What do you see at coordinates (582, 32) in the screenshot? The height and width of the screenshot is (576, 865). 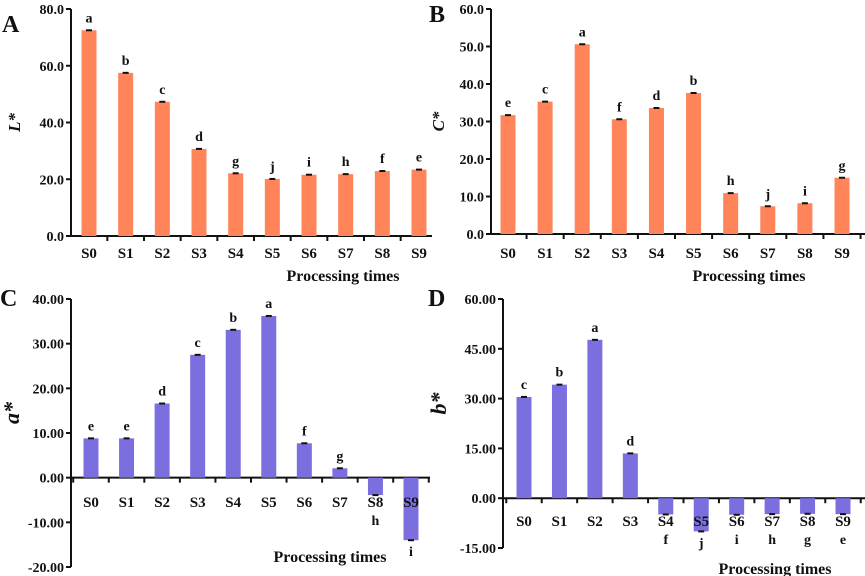 I see `significance-letter: a` at bounding box center [582, 32].